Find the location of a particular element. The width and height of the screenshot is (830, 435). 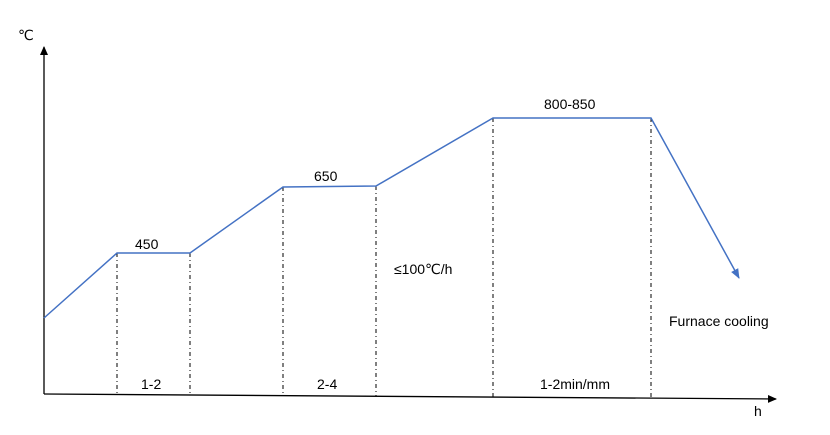

duration-label-1-2min-mm: 1-2min/mm is located at coordinates (575, 384).